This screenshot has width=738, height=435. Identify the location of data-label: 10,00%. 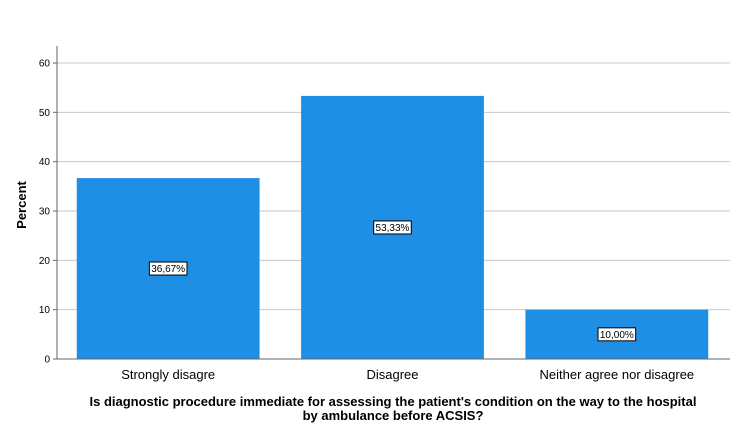
(617, 335).